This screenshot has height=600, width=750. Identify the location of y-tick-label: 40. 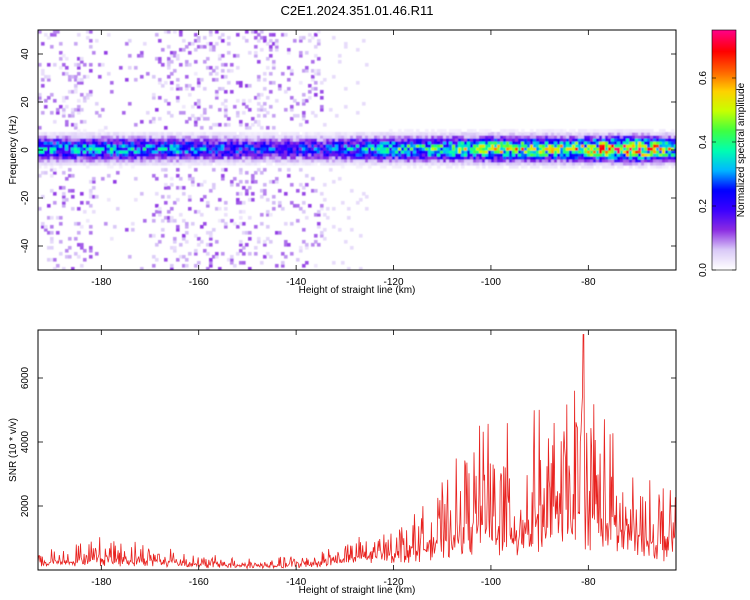
(25, 54).